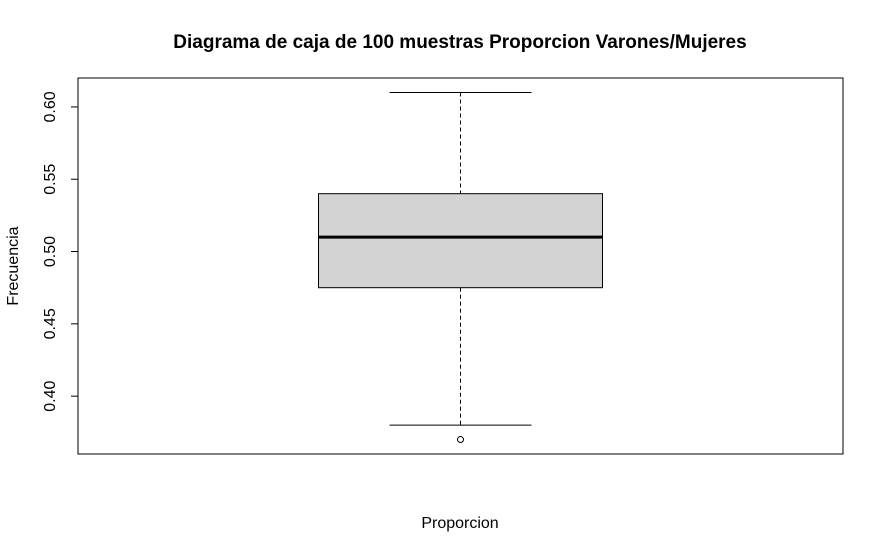  What do you see at coordinates (50, 106) in the screenshot?
I see `y-tick-label: 0.60` at bounding box center [50, 106].